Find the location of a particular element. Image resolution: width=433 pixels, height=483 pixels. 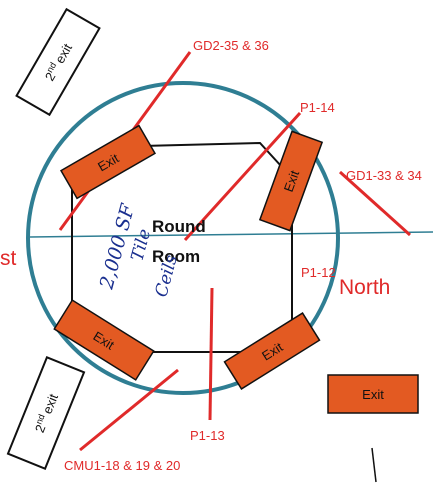

direction-north: North is located at coordinates (364, 287).